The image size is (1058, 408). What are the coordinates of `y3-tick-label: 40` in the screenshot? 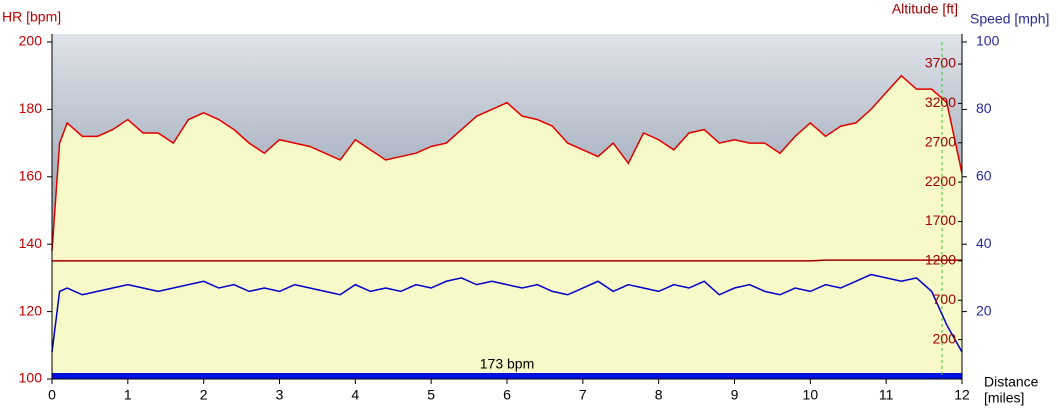 It's located at (984, 243).